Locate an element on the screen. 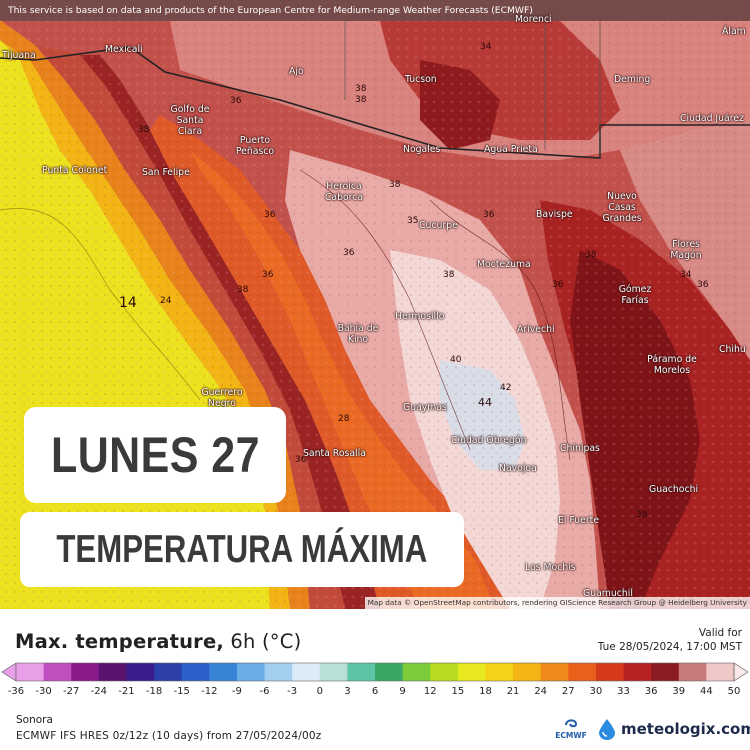  city-ciudad-obregon: Ciudad Obregón is located at coordinates (489, 440).